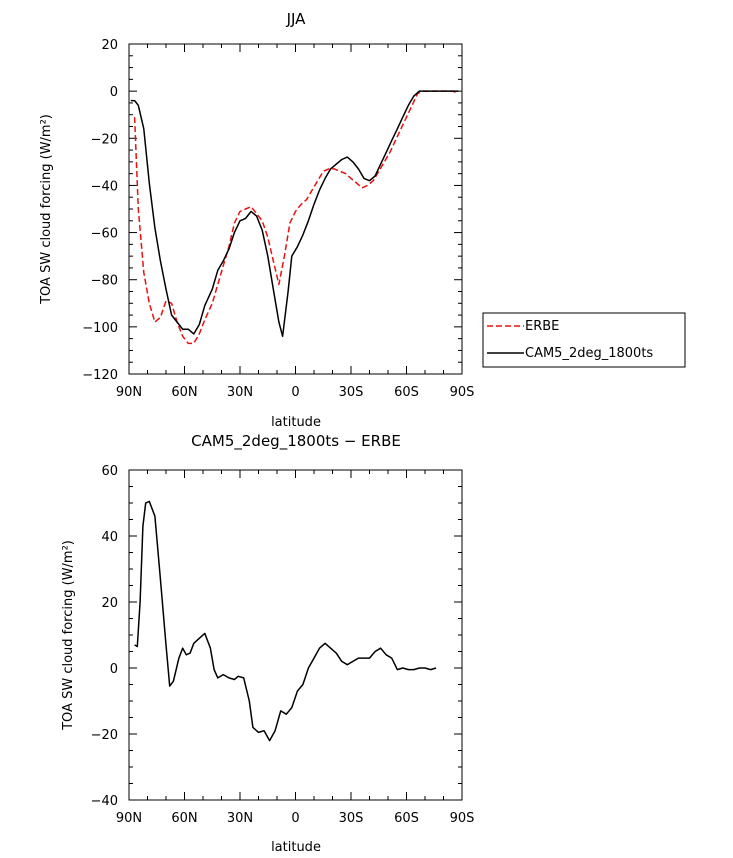 Image resolution: width=733 pixels, height=858 pixels. I want to click on y-axis-label-bottom: TOA SW cloud forcing (W/m²), so click(68, 635).